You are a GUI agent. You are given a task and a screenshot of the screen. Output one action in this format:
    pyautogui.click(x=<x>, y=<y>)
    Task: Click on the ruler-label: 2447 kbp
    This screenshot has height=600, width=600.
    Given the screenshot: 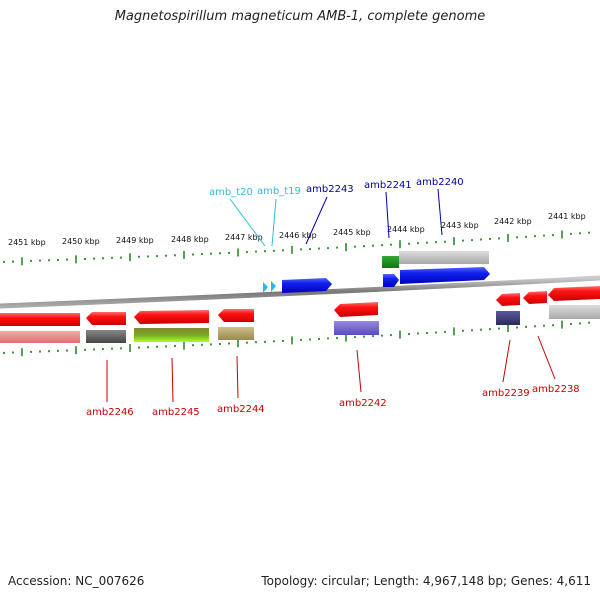 What is the action you would take?
    pyautogui.click(x=244, y=237)
    